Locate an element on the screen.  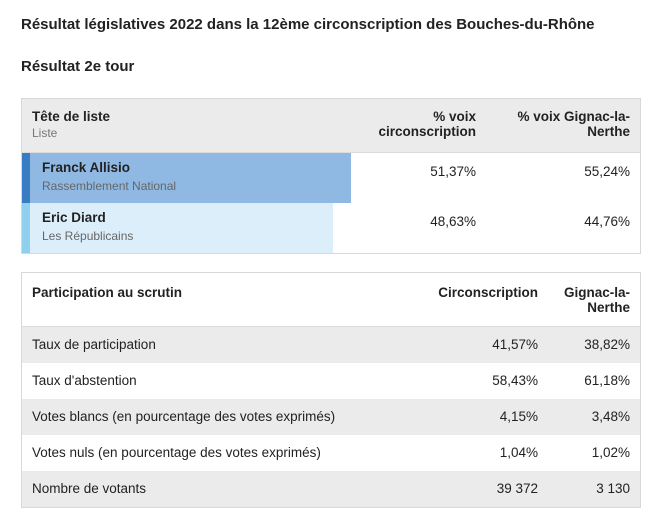
header-candidate-sub: Liste is located at coordinates (45, 133).